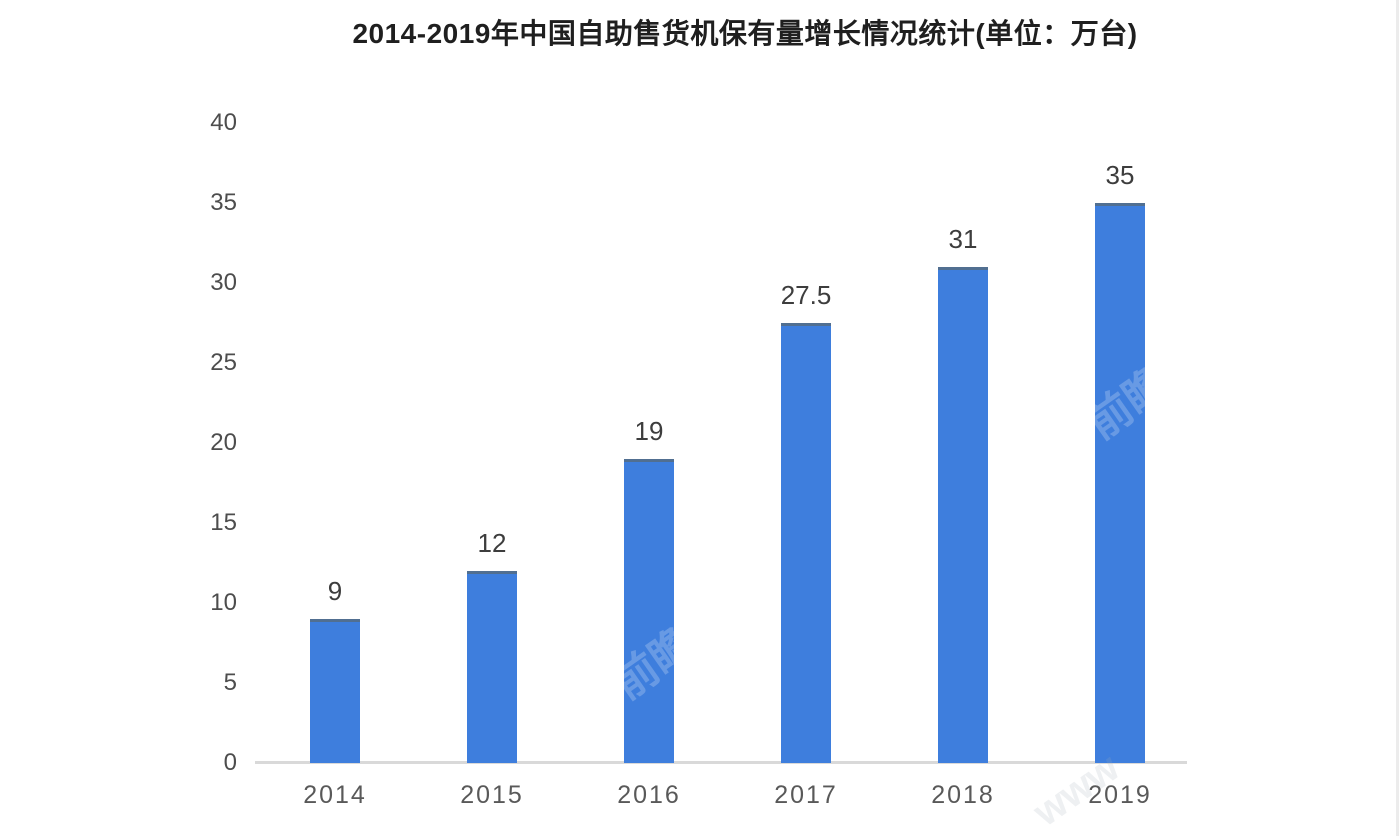 This screenshot has height=836, width=1400. Describe the element at coordinates (335, 591) in the screenshot. I see `bar-value-label: 9` at that location.